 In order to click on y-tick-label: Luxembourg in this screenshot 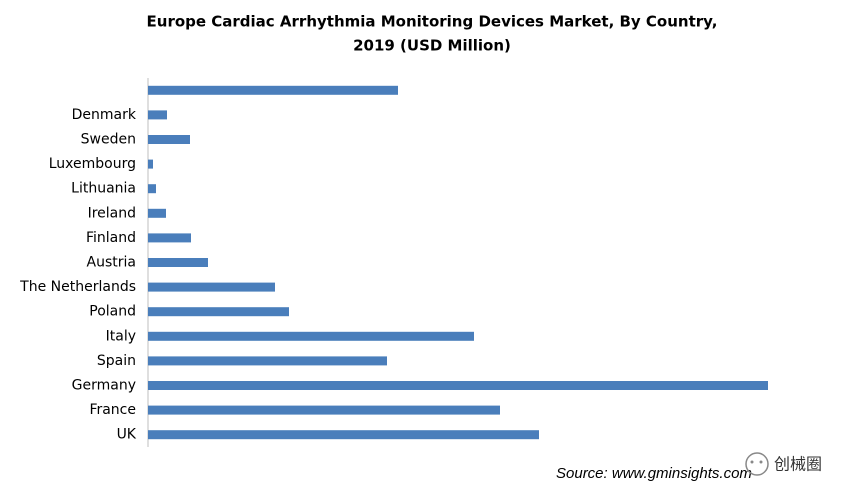, I will do `click(92, 164)`.